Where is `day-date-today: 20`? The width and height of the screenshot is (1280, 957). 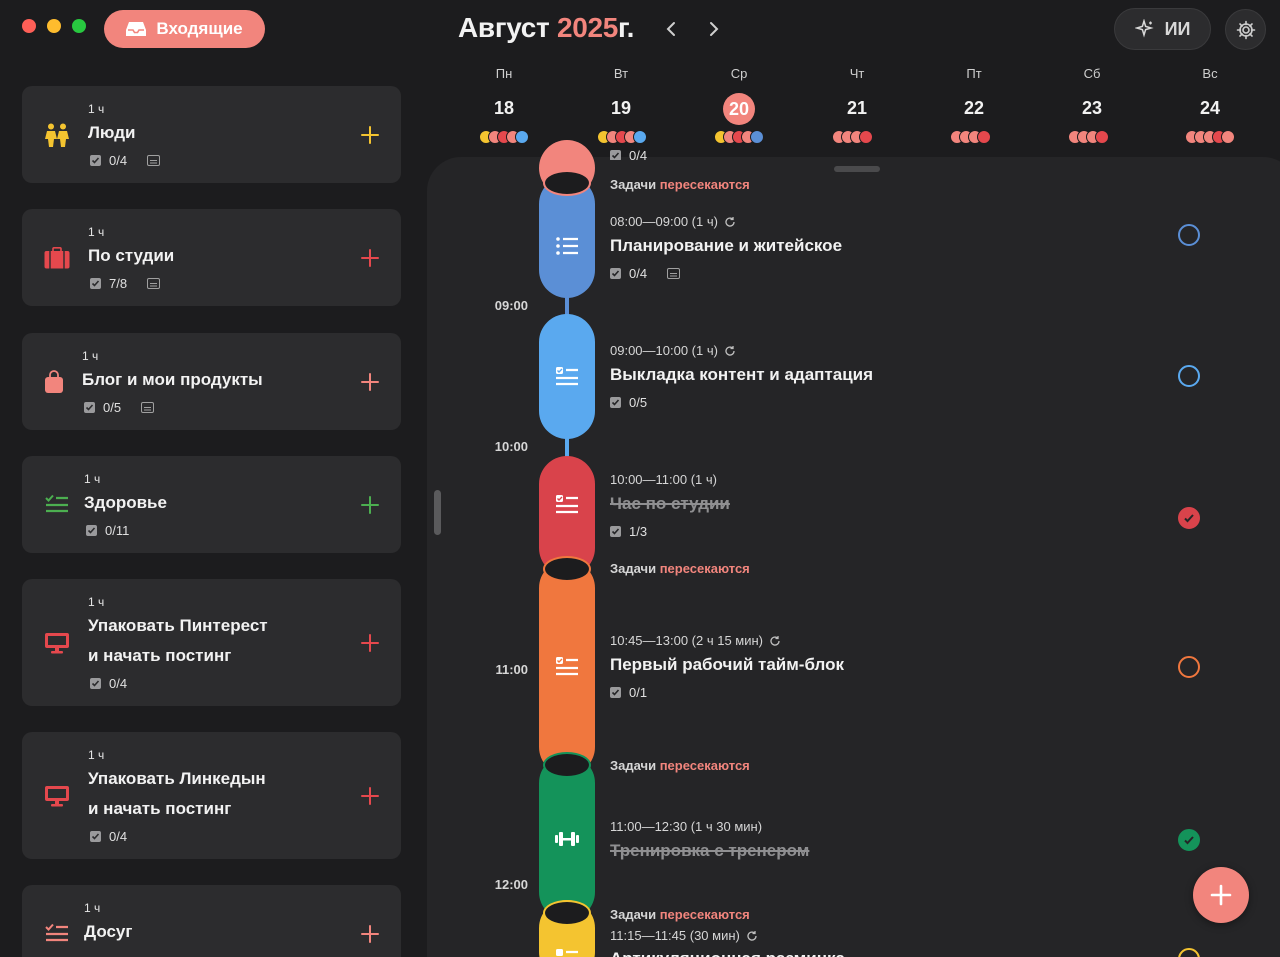
day-date-today: 20 is located at coordinates (739, 109).